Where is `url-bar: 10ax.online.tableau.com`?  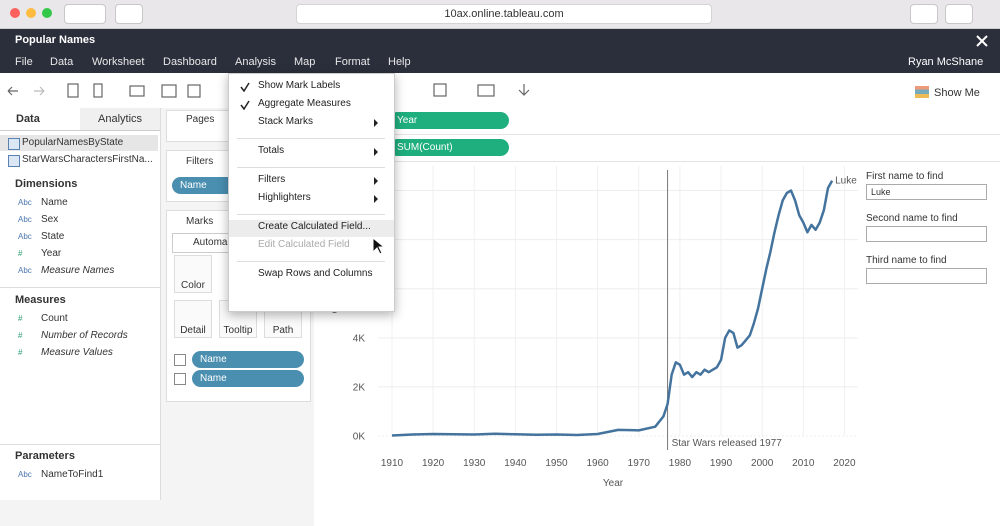 url-bar: 10ax.online.tableau.com is located at coordinates (504, 14).